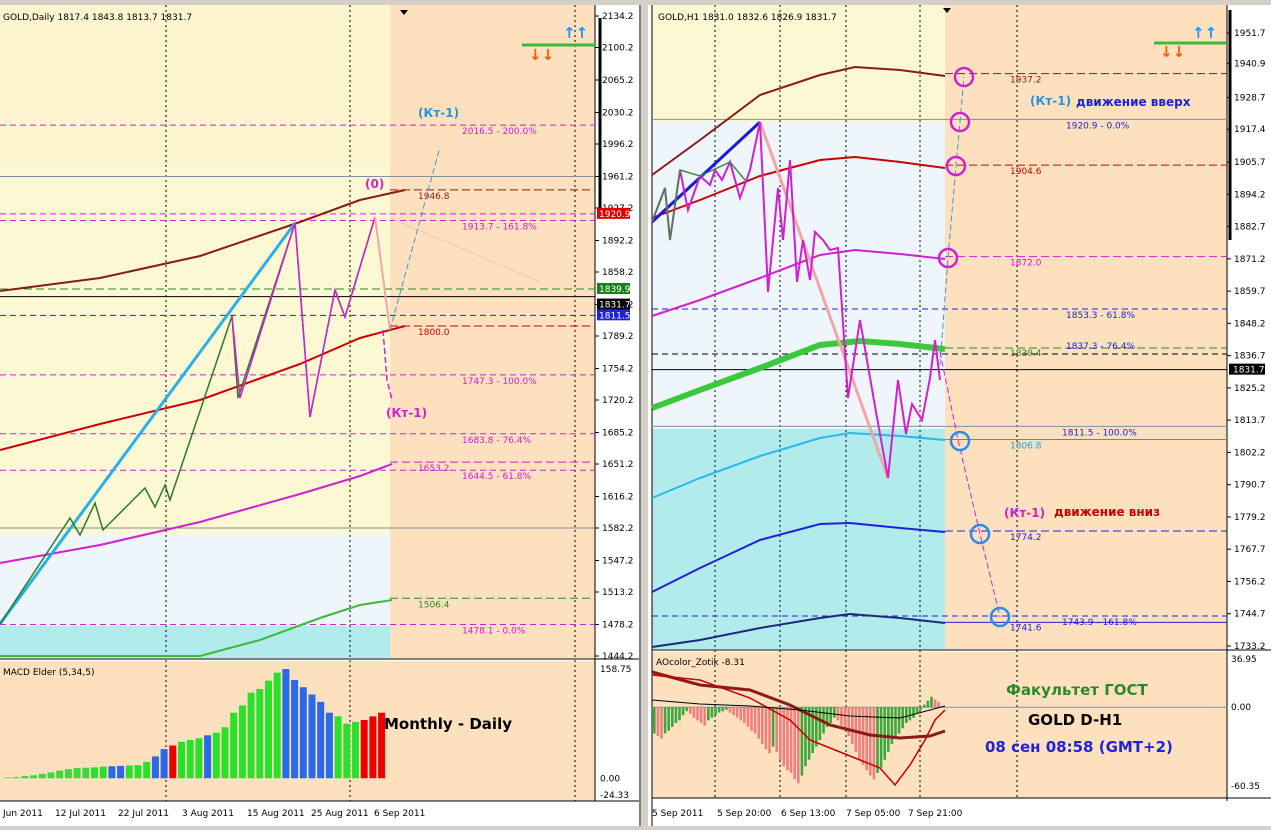 Image resolution: width=1271 pixels, height=830 pixels. What do you see at coordinates (22, 814) in the screenshot?
I see `date-label: Jun 2011` at bounding box center [22, 814].